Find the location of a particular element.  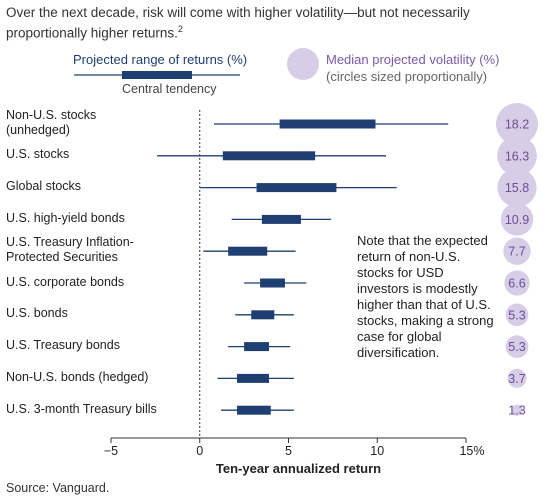

x-tick-label: 15% is located at coordinates (471, 451).